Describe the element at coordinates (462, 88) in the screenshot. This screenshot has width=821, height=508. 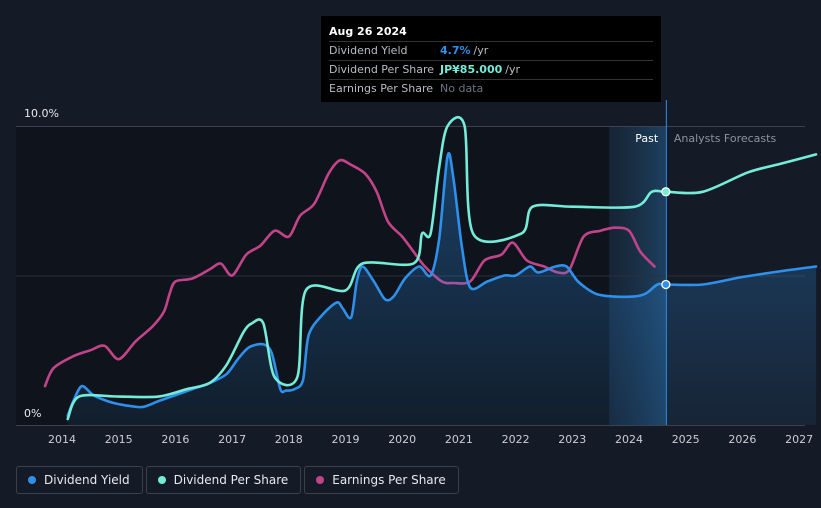
I see `tooltip-value: No data` at that location.